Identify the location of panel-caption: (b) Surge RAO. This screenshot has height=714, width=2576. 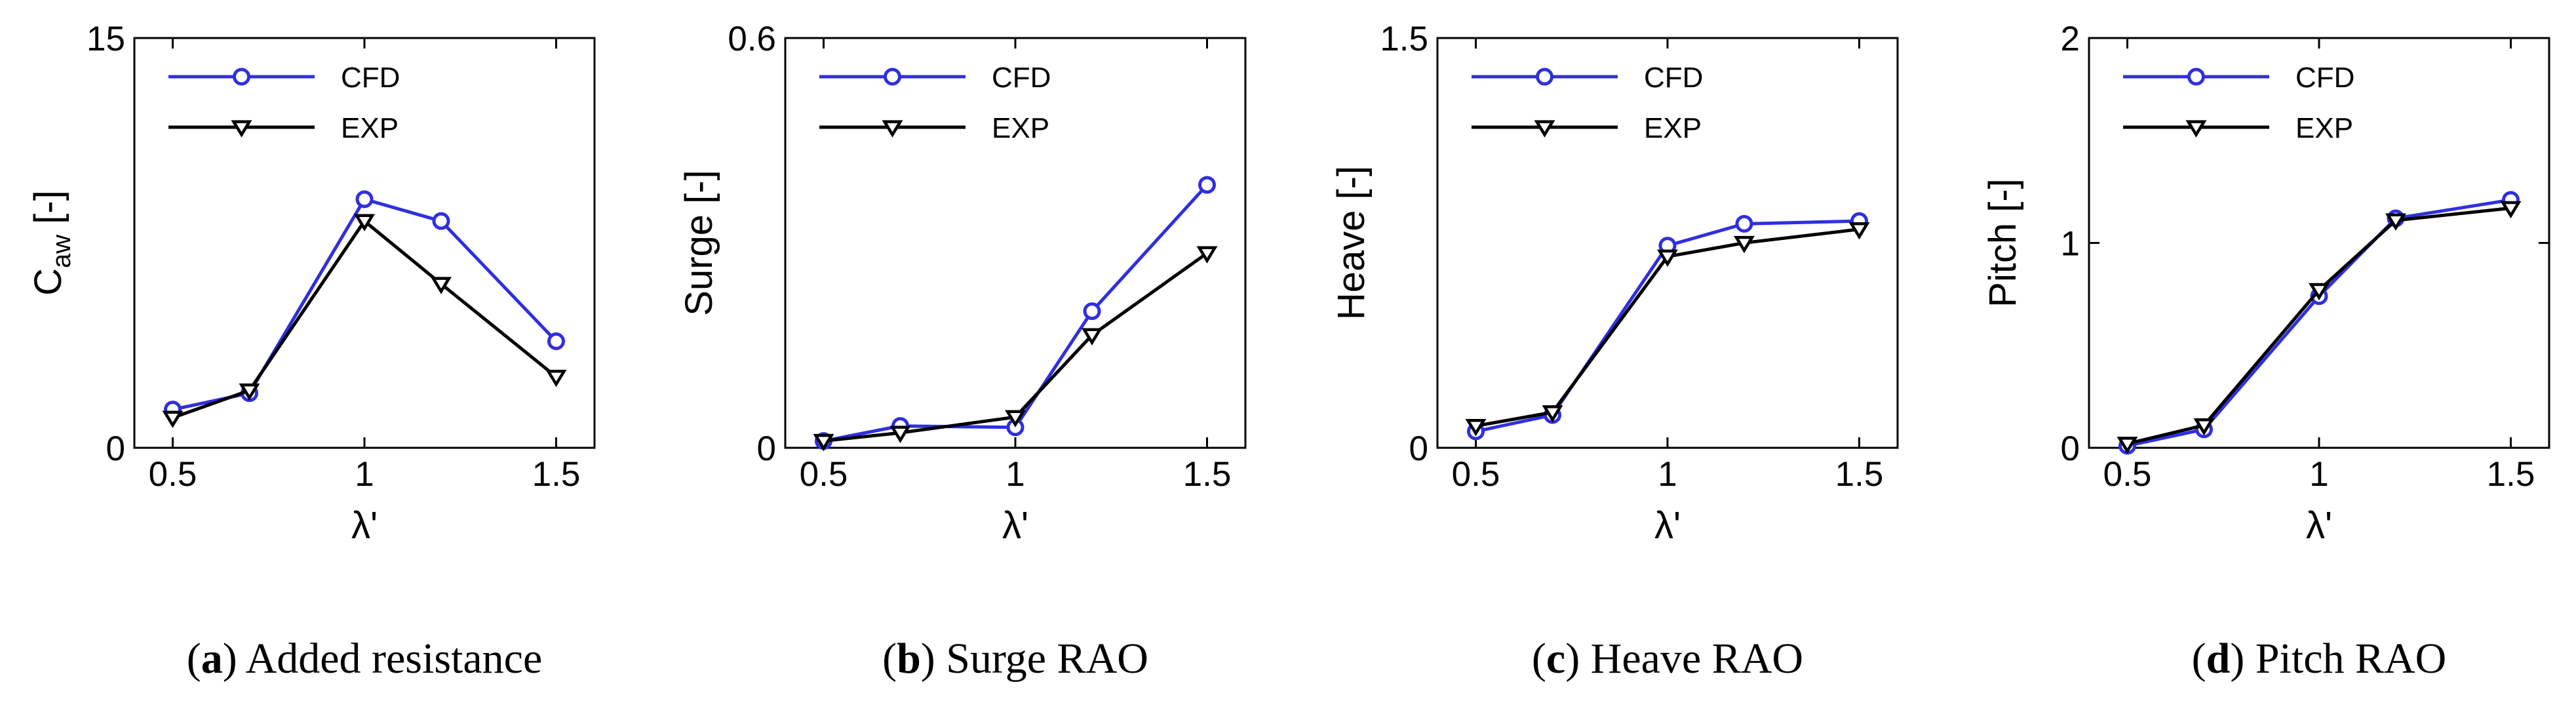
(1015, 659).